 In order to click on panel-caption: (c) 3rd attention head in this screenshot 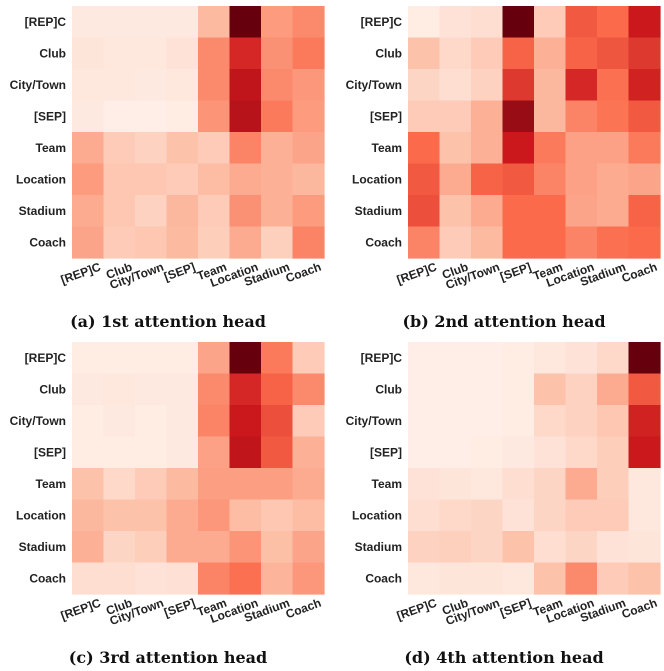, I will do `click(168, 657)`.